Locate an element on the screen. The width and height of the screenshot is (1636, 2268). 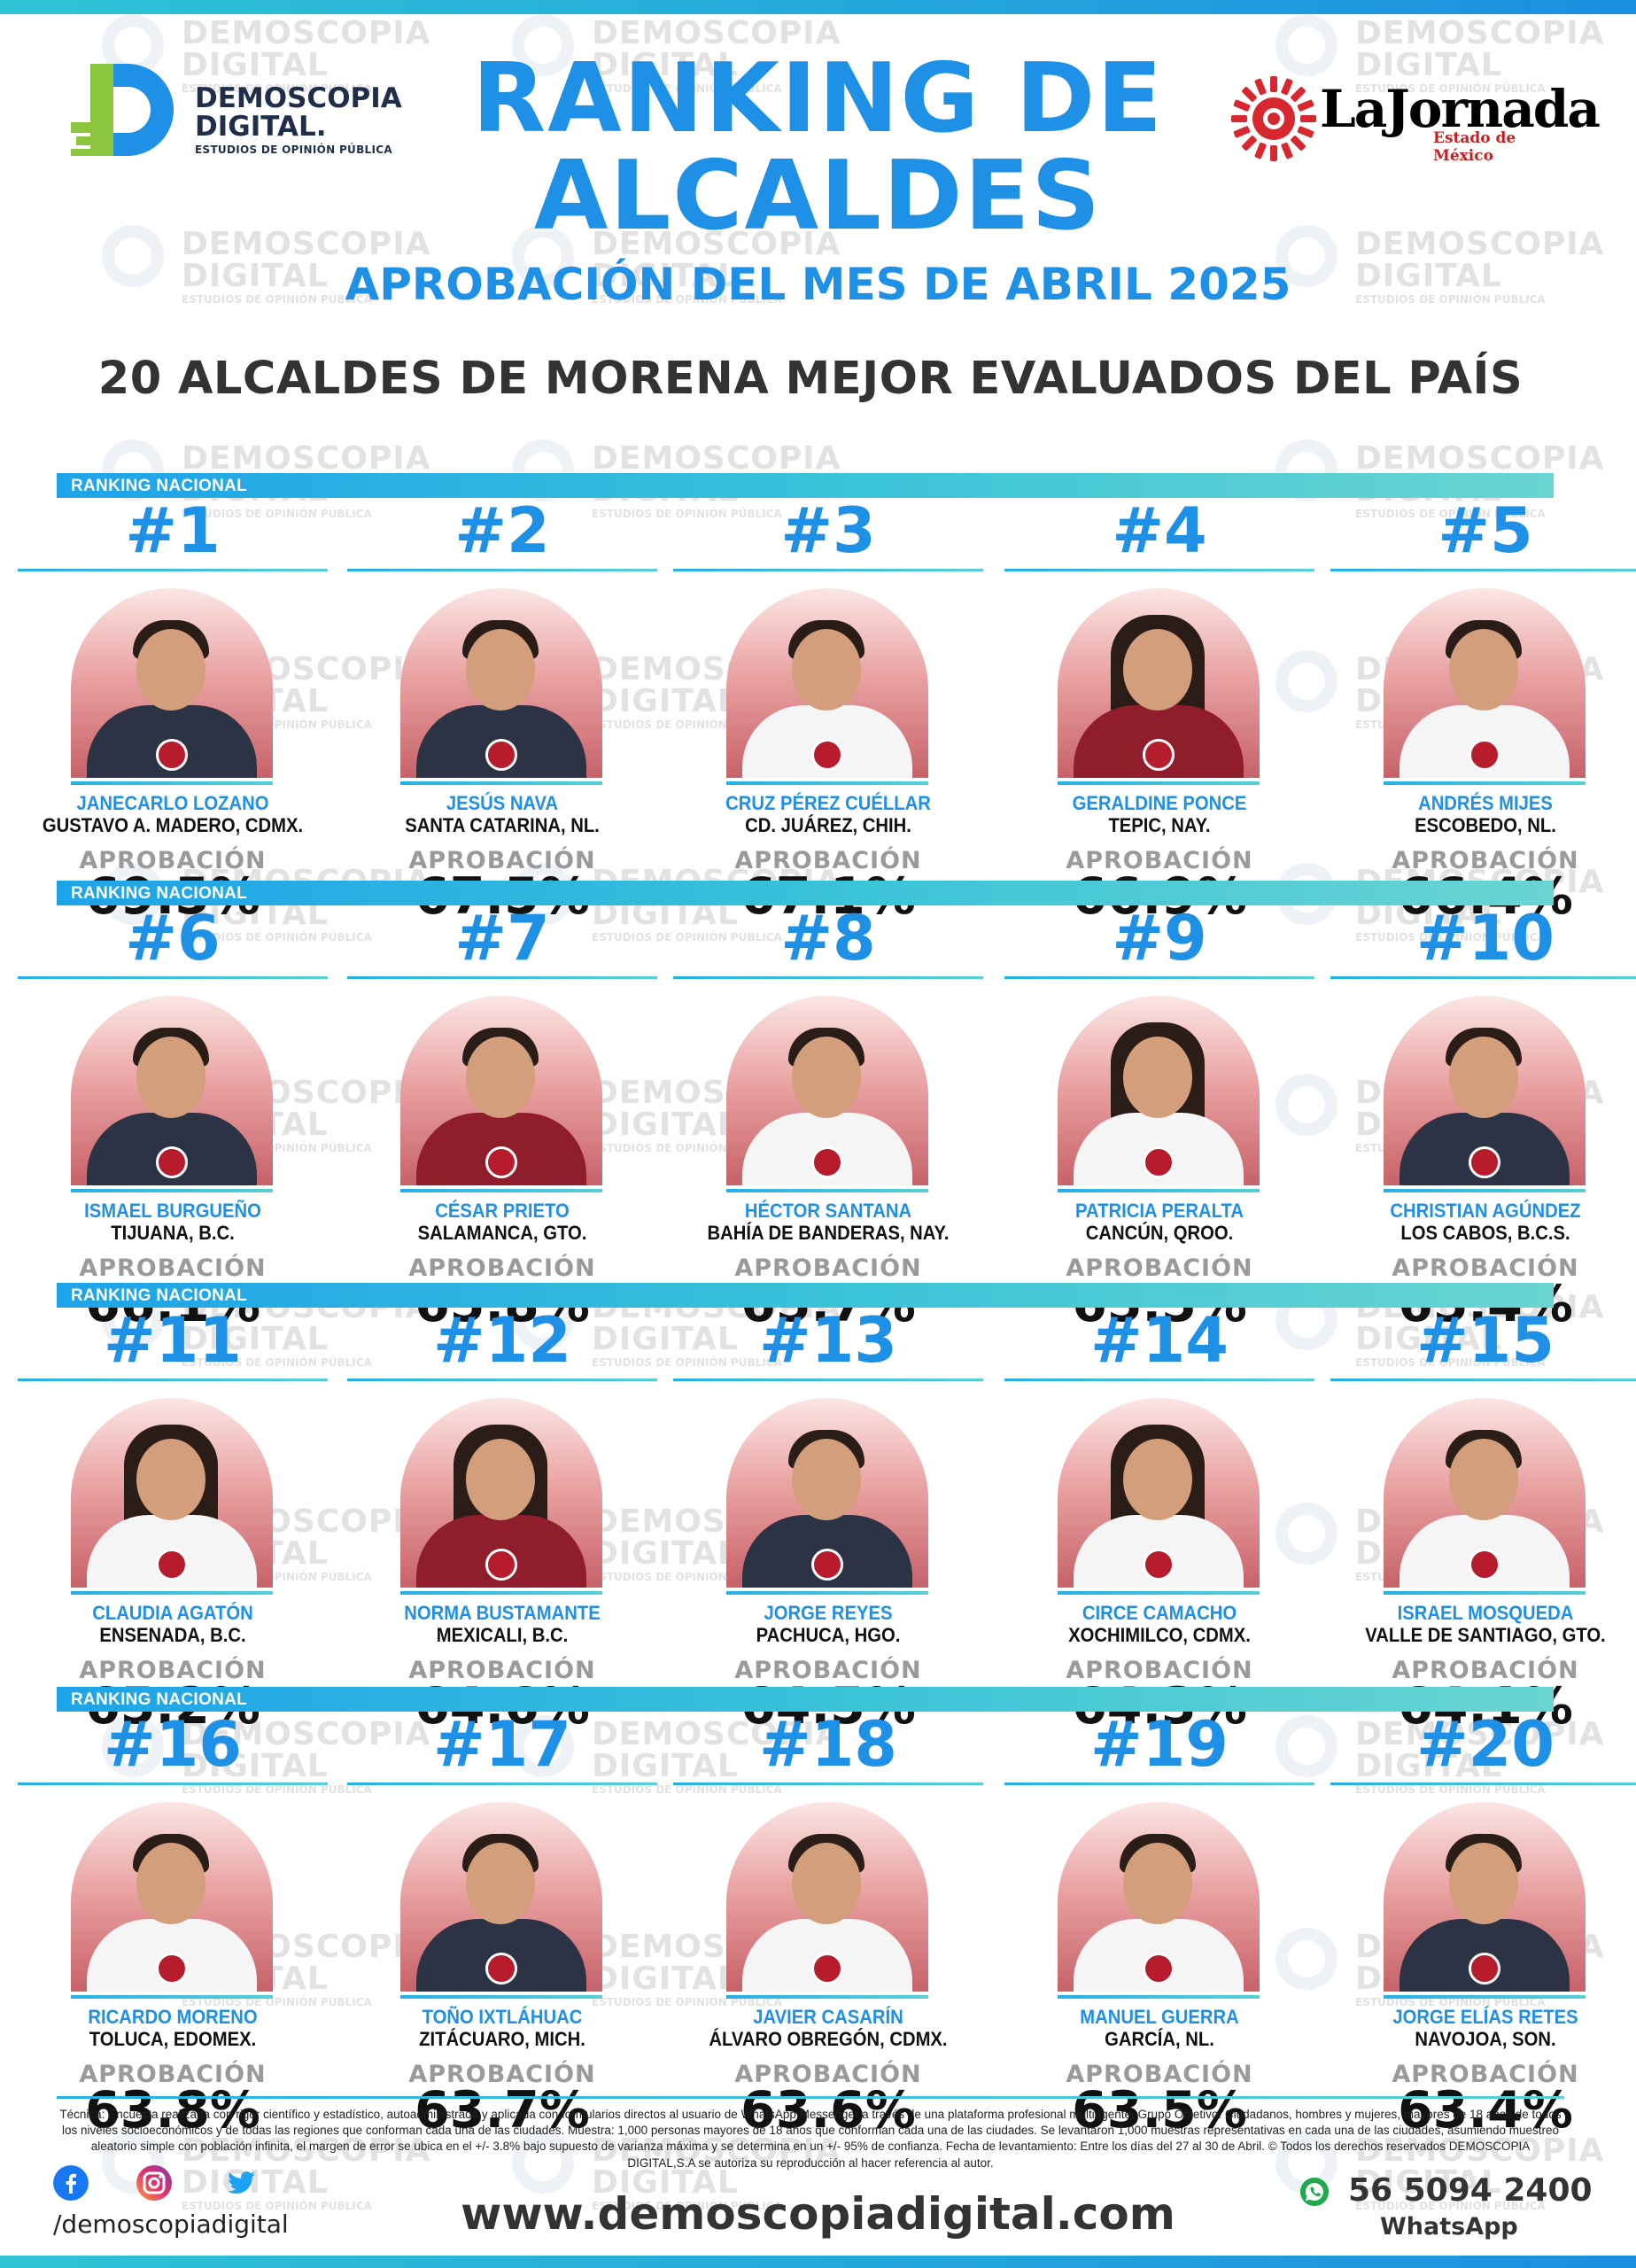
rank-number: #17 is located at coordinates (502, 1744).